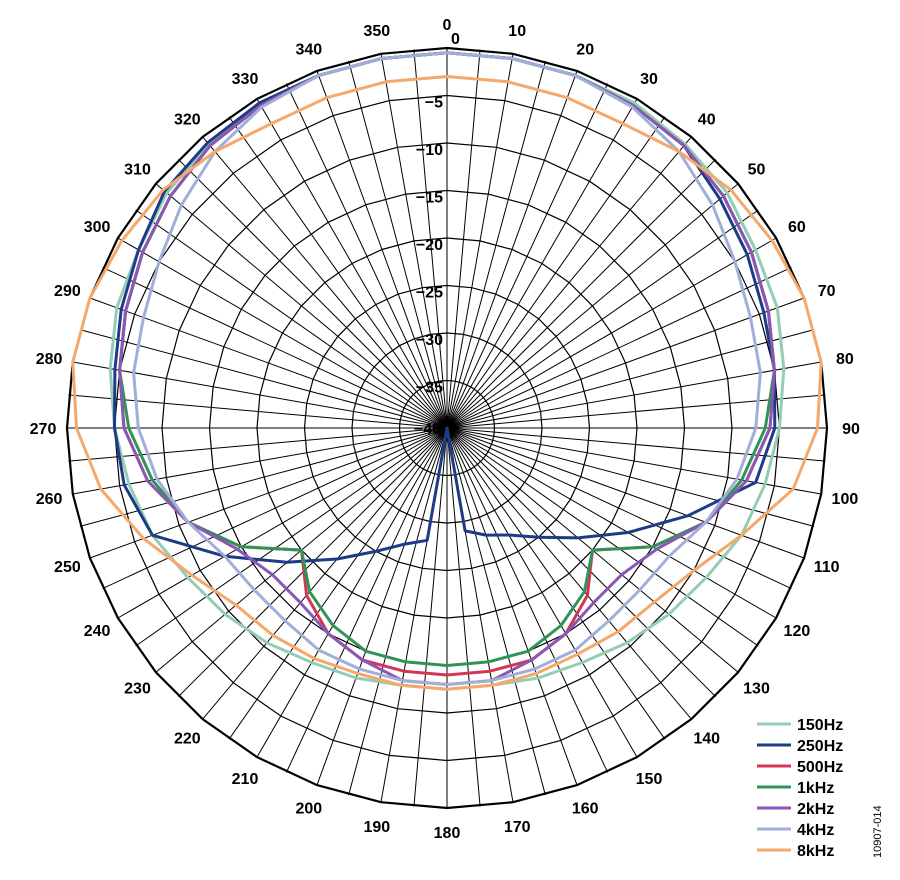 The height and width of the screenshot is (880, 900). I want to click on legend-label-1kHz: 1kHz, so click(815, 788).